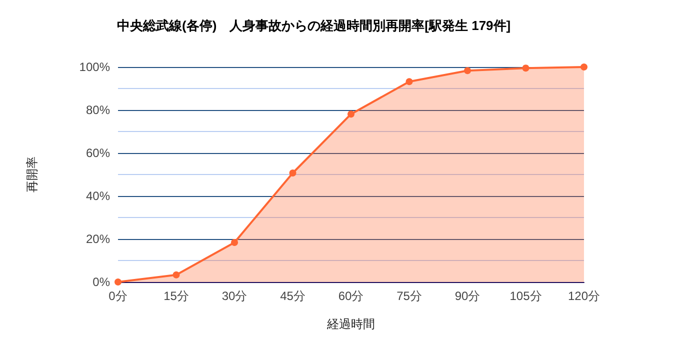 This screenshot has width=700, height=350. What do you see at coordinates (101, 282) in the screenshot?
I see `y-tick-label: 0%` at bounding box center [101, 282].